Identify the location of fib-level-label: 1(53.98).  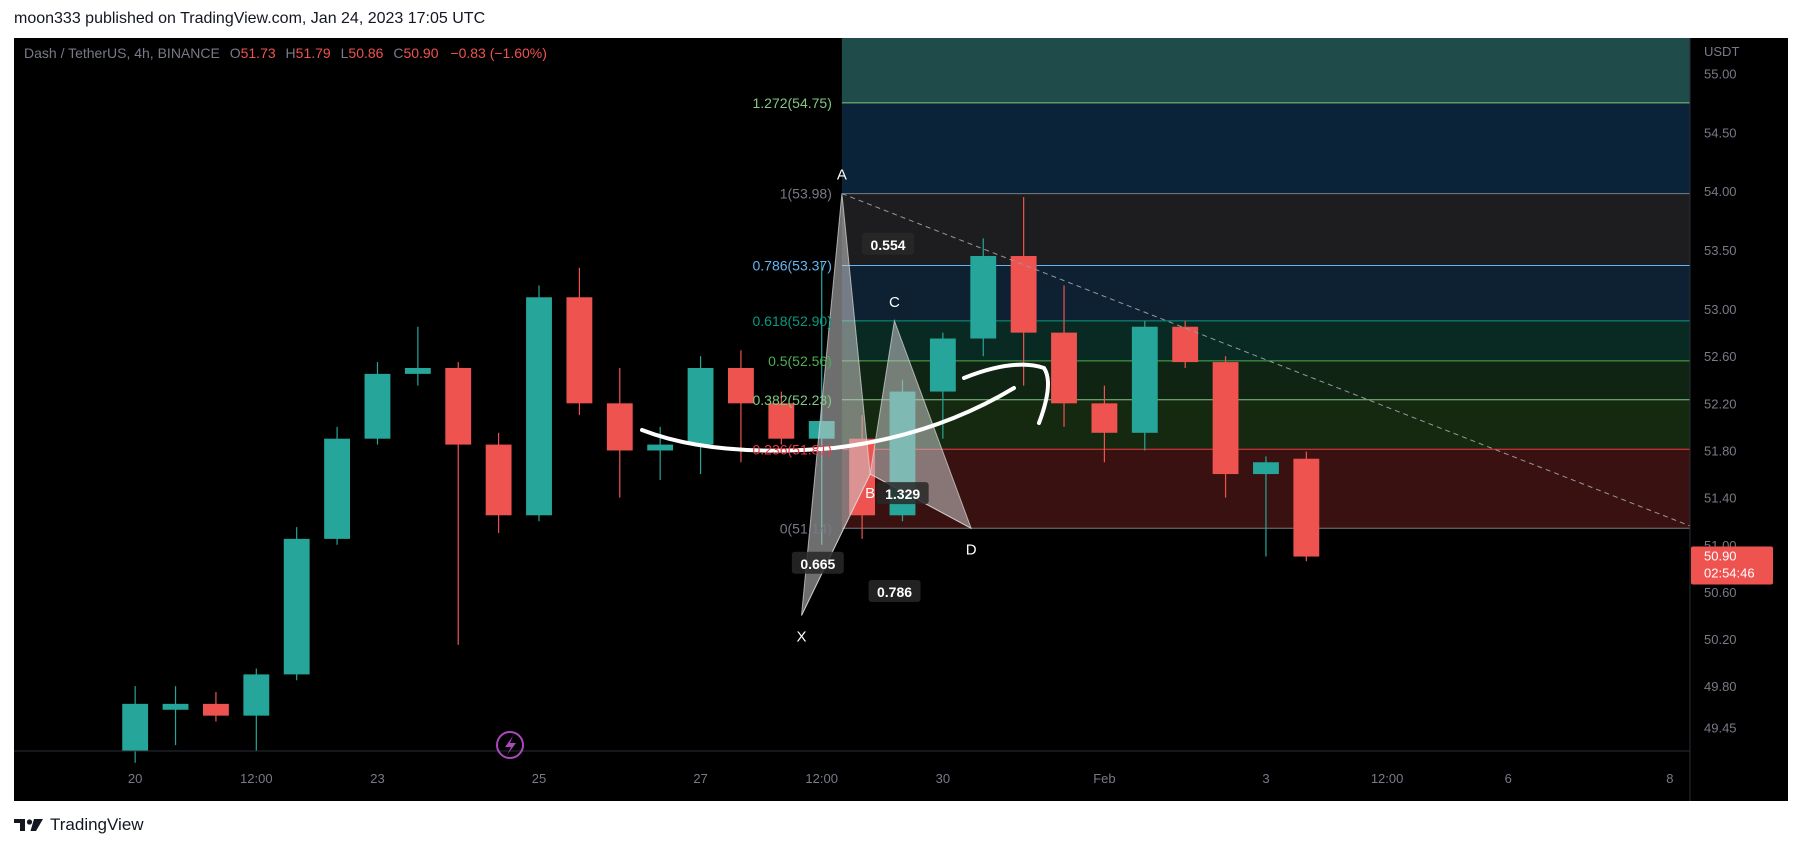
(806, 194).